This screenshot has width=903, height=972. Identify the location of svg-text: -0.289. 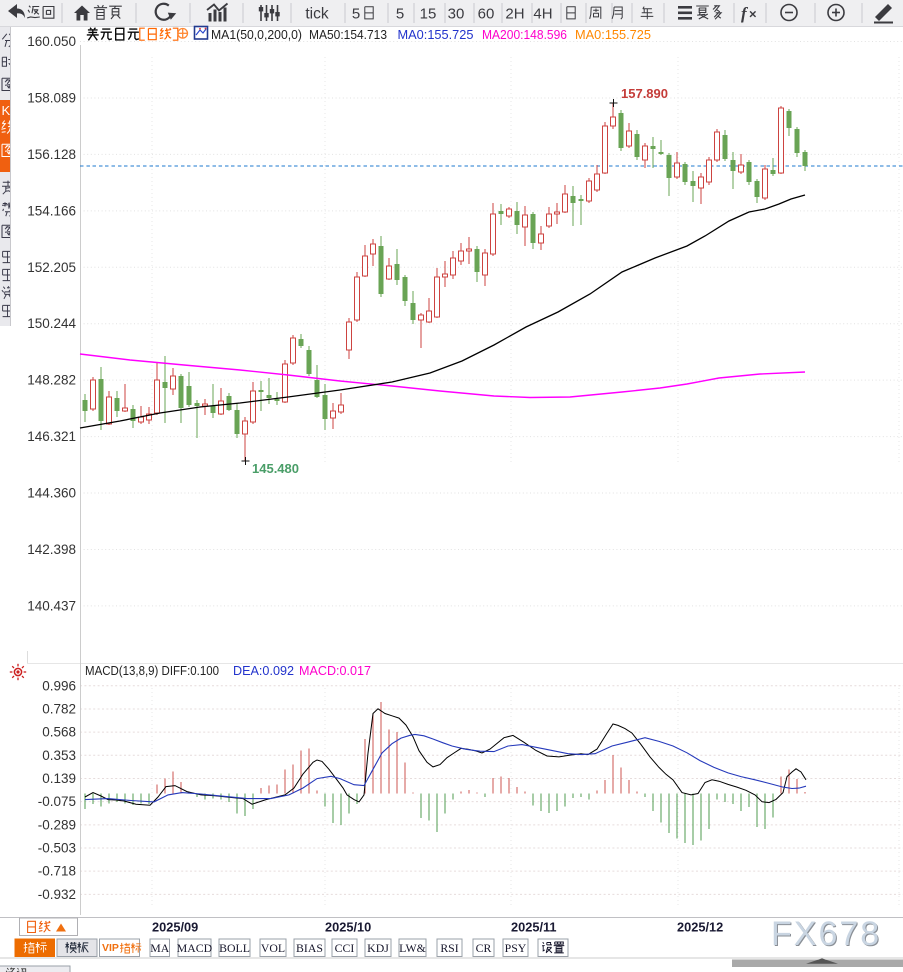
(57, 824).